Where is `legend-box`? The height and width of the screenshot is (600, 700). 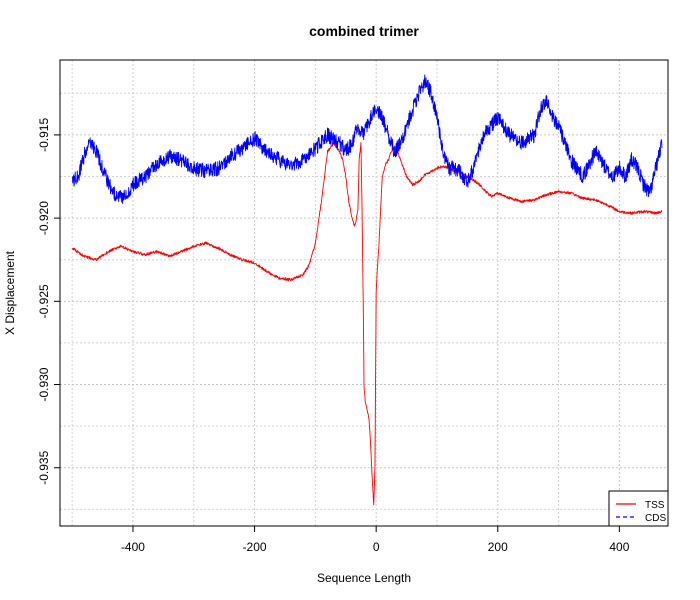
legend-box is located at coordinates (638, 508).